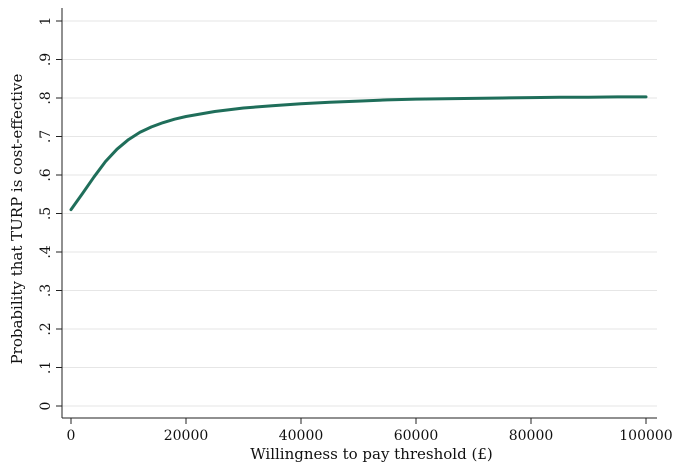 Image resolution: width=675 pixels, height=467 pixels. What do you see at coordinates (71, 436) in the screenshot?
I see `x-tick-label: 0` at bounding box center [71, 436].